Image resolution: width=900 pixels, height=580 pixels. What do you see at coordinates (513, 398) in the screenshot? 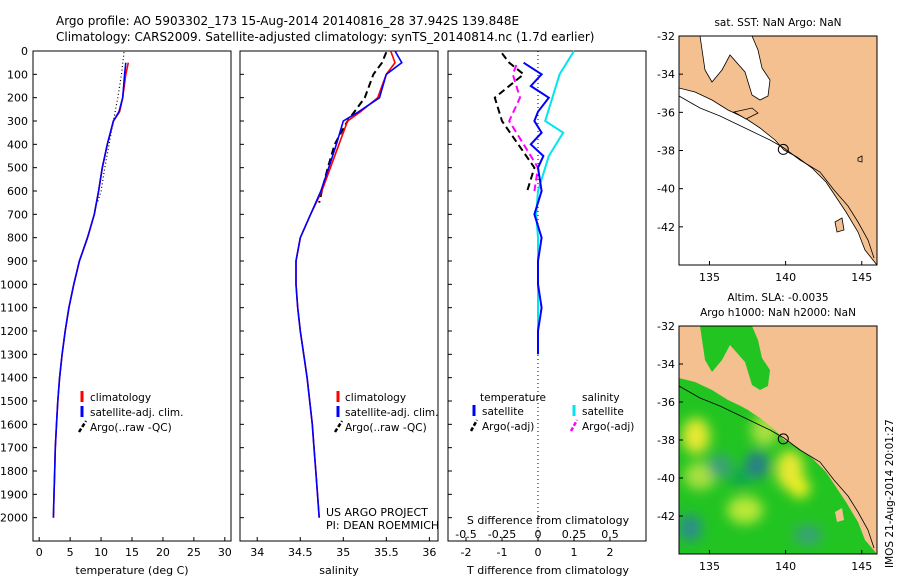
I see `legend-temperature-heading: temperature` at bounding box center [513, 398].